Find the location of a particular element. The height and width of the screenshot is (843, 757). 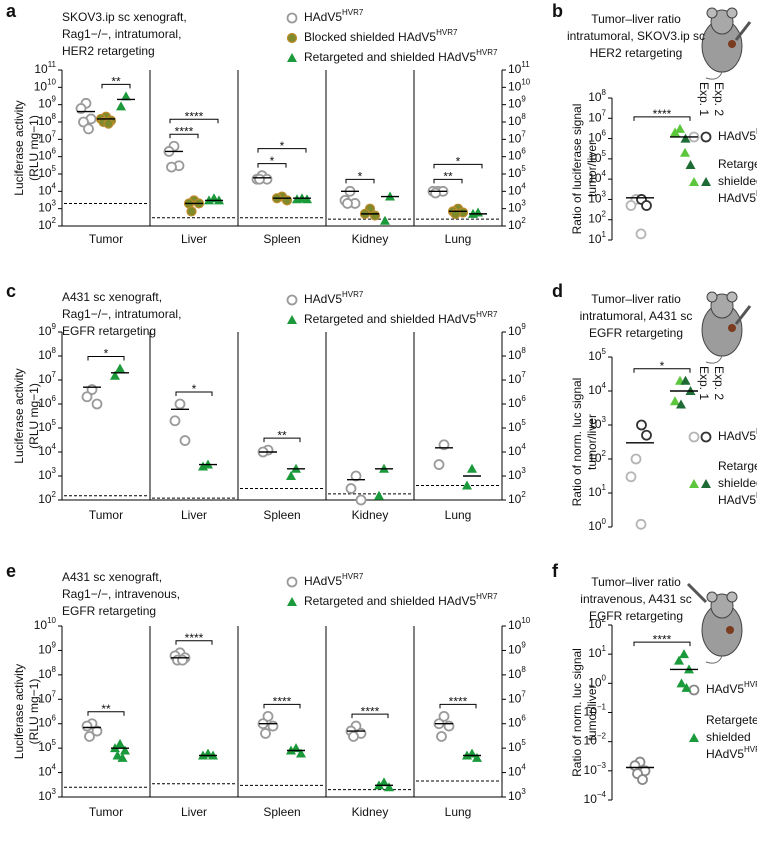

x-tick-label: Spleen is located at coordinates (281, 239).